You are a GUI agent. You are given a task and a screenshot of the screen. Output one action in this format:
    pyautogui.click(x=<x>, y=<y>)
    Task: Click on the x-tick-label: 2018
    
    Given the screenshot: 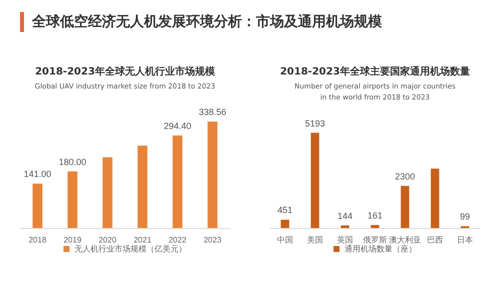 What is the action you would take?
    pyautogui.click(x=37, y=240)
    